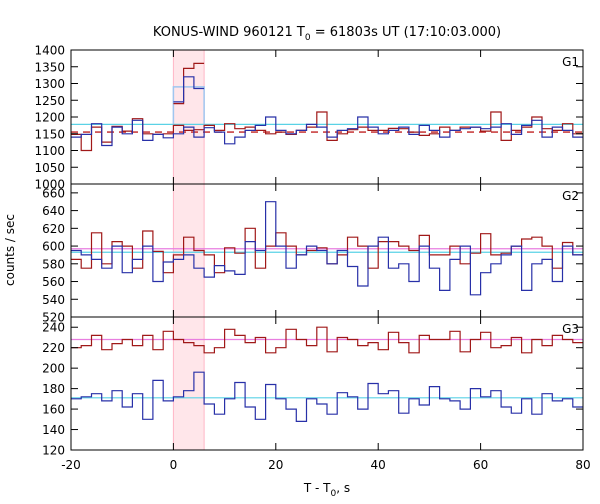  I want to click on panel-2-y-tick-label-1: 540, so click(53, 300).